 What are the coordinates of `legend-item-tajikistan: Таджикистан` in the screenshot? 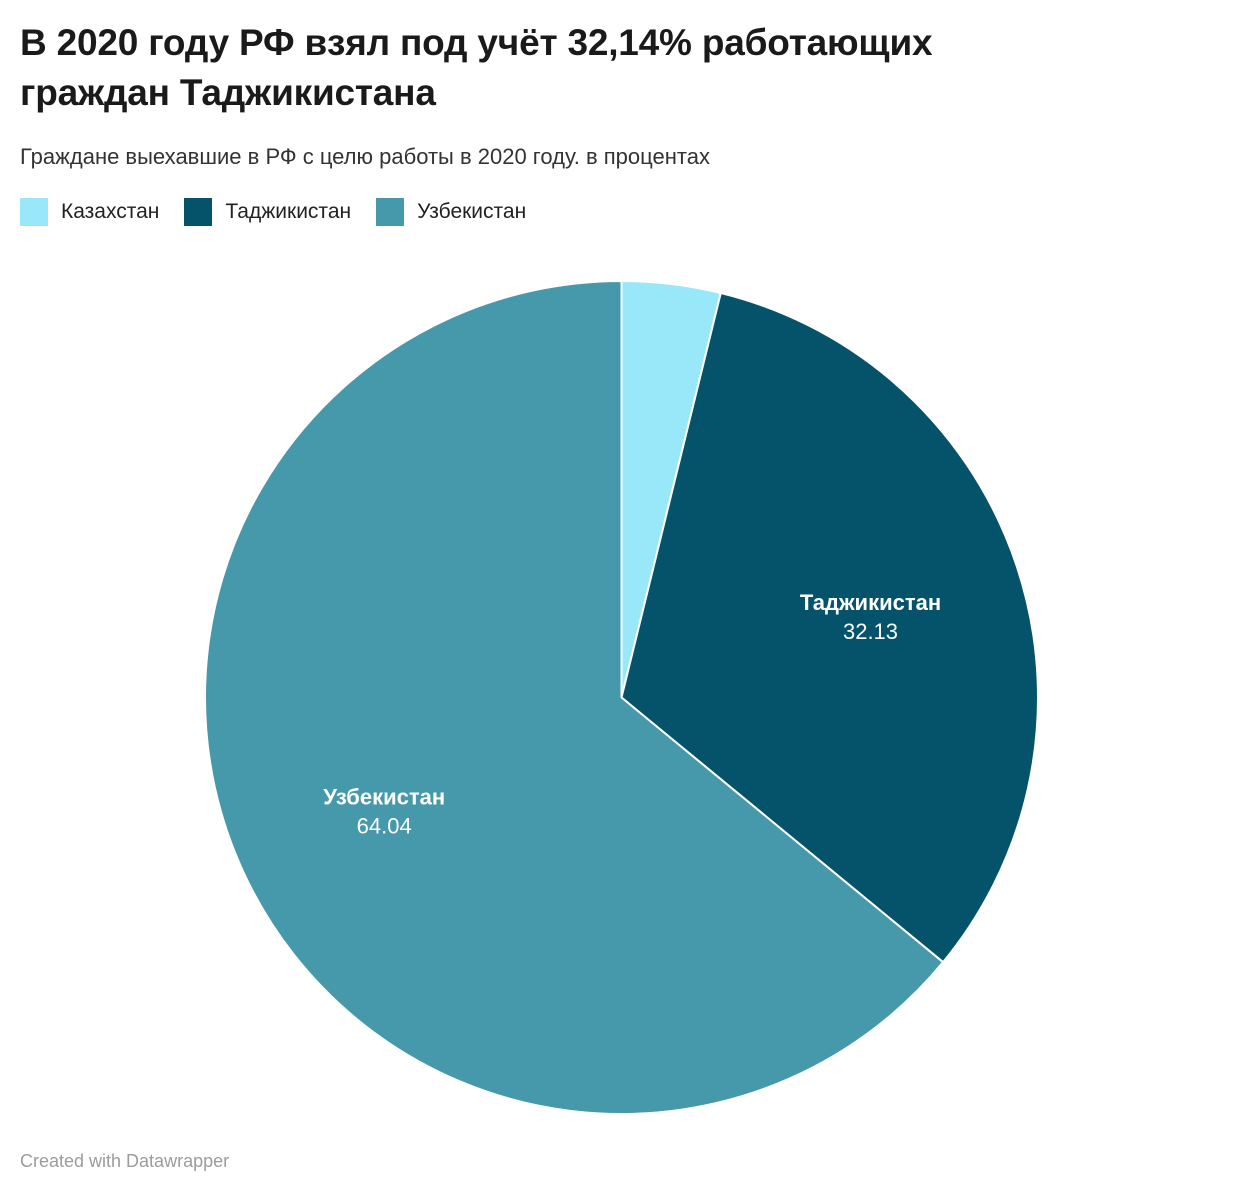 It's located at (267, 212).